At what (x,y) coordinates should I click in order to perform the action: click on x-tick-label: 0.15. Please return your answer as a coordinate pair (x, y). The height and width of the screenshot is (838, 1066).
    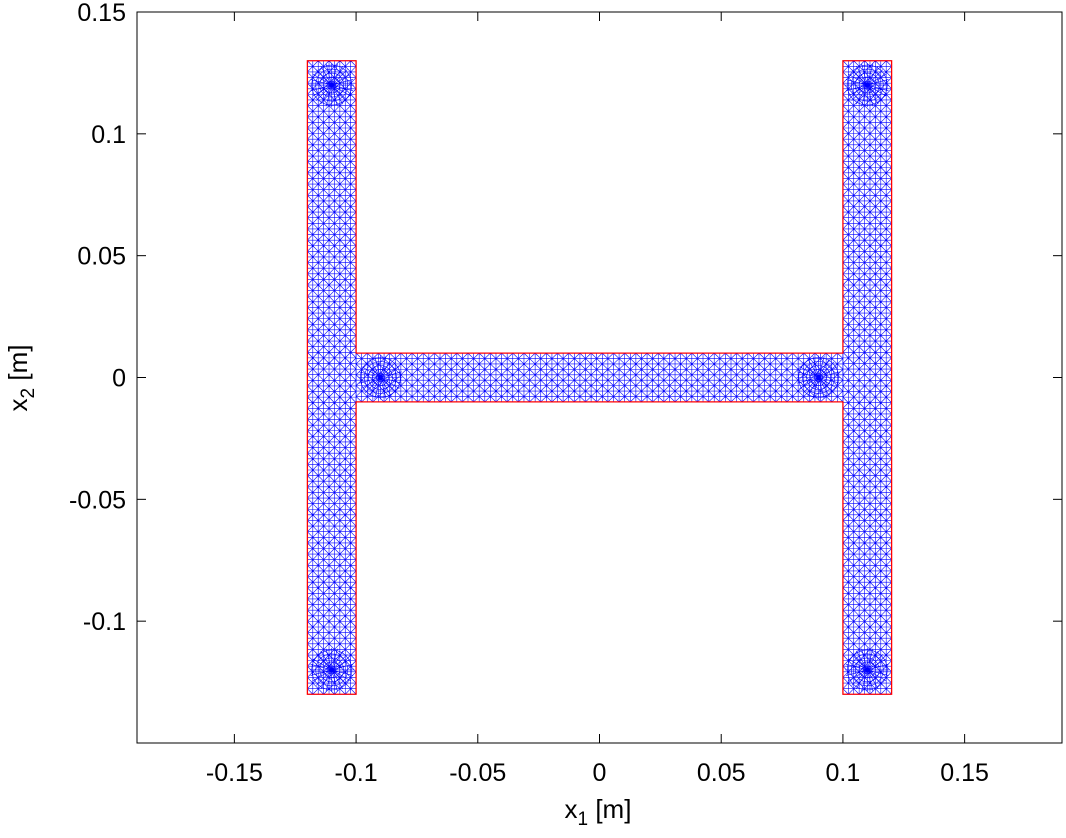
    Looking at the image, I should click on (964, 773).